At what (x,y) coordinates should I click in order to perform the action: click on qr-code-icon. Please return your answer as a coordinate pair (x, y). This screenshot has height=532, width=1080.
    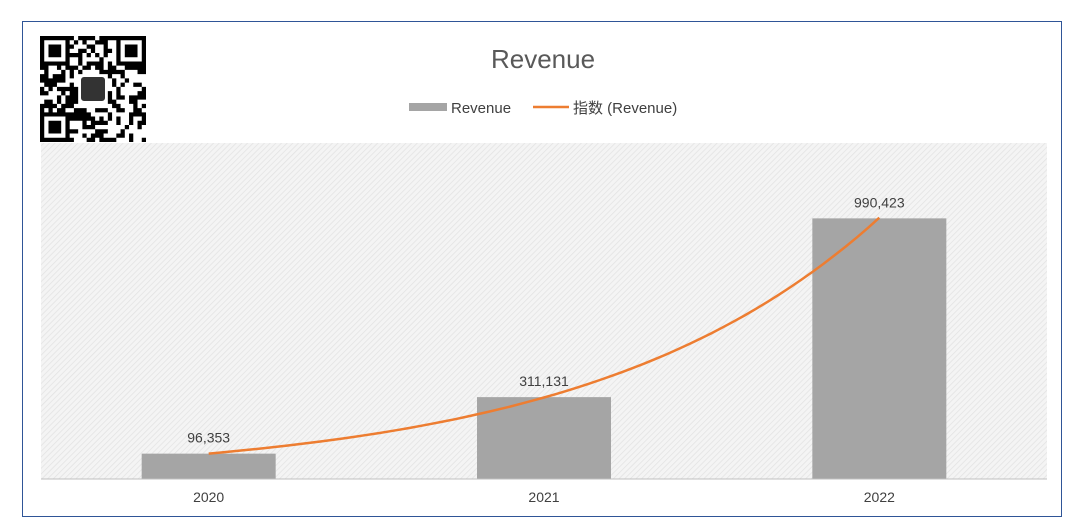
    Looking at the image, I should click on (93, 89).